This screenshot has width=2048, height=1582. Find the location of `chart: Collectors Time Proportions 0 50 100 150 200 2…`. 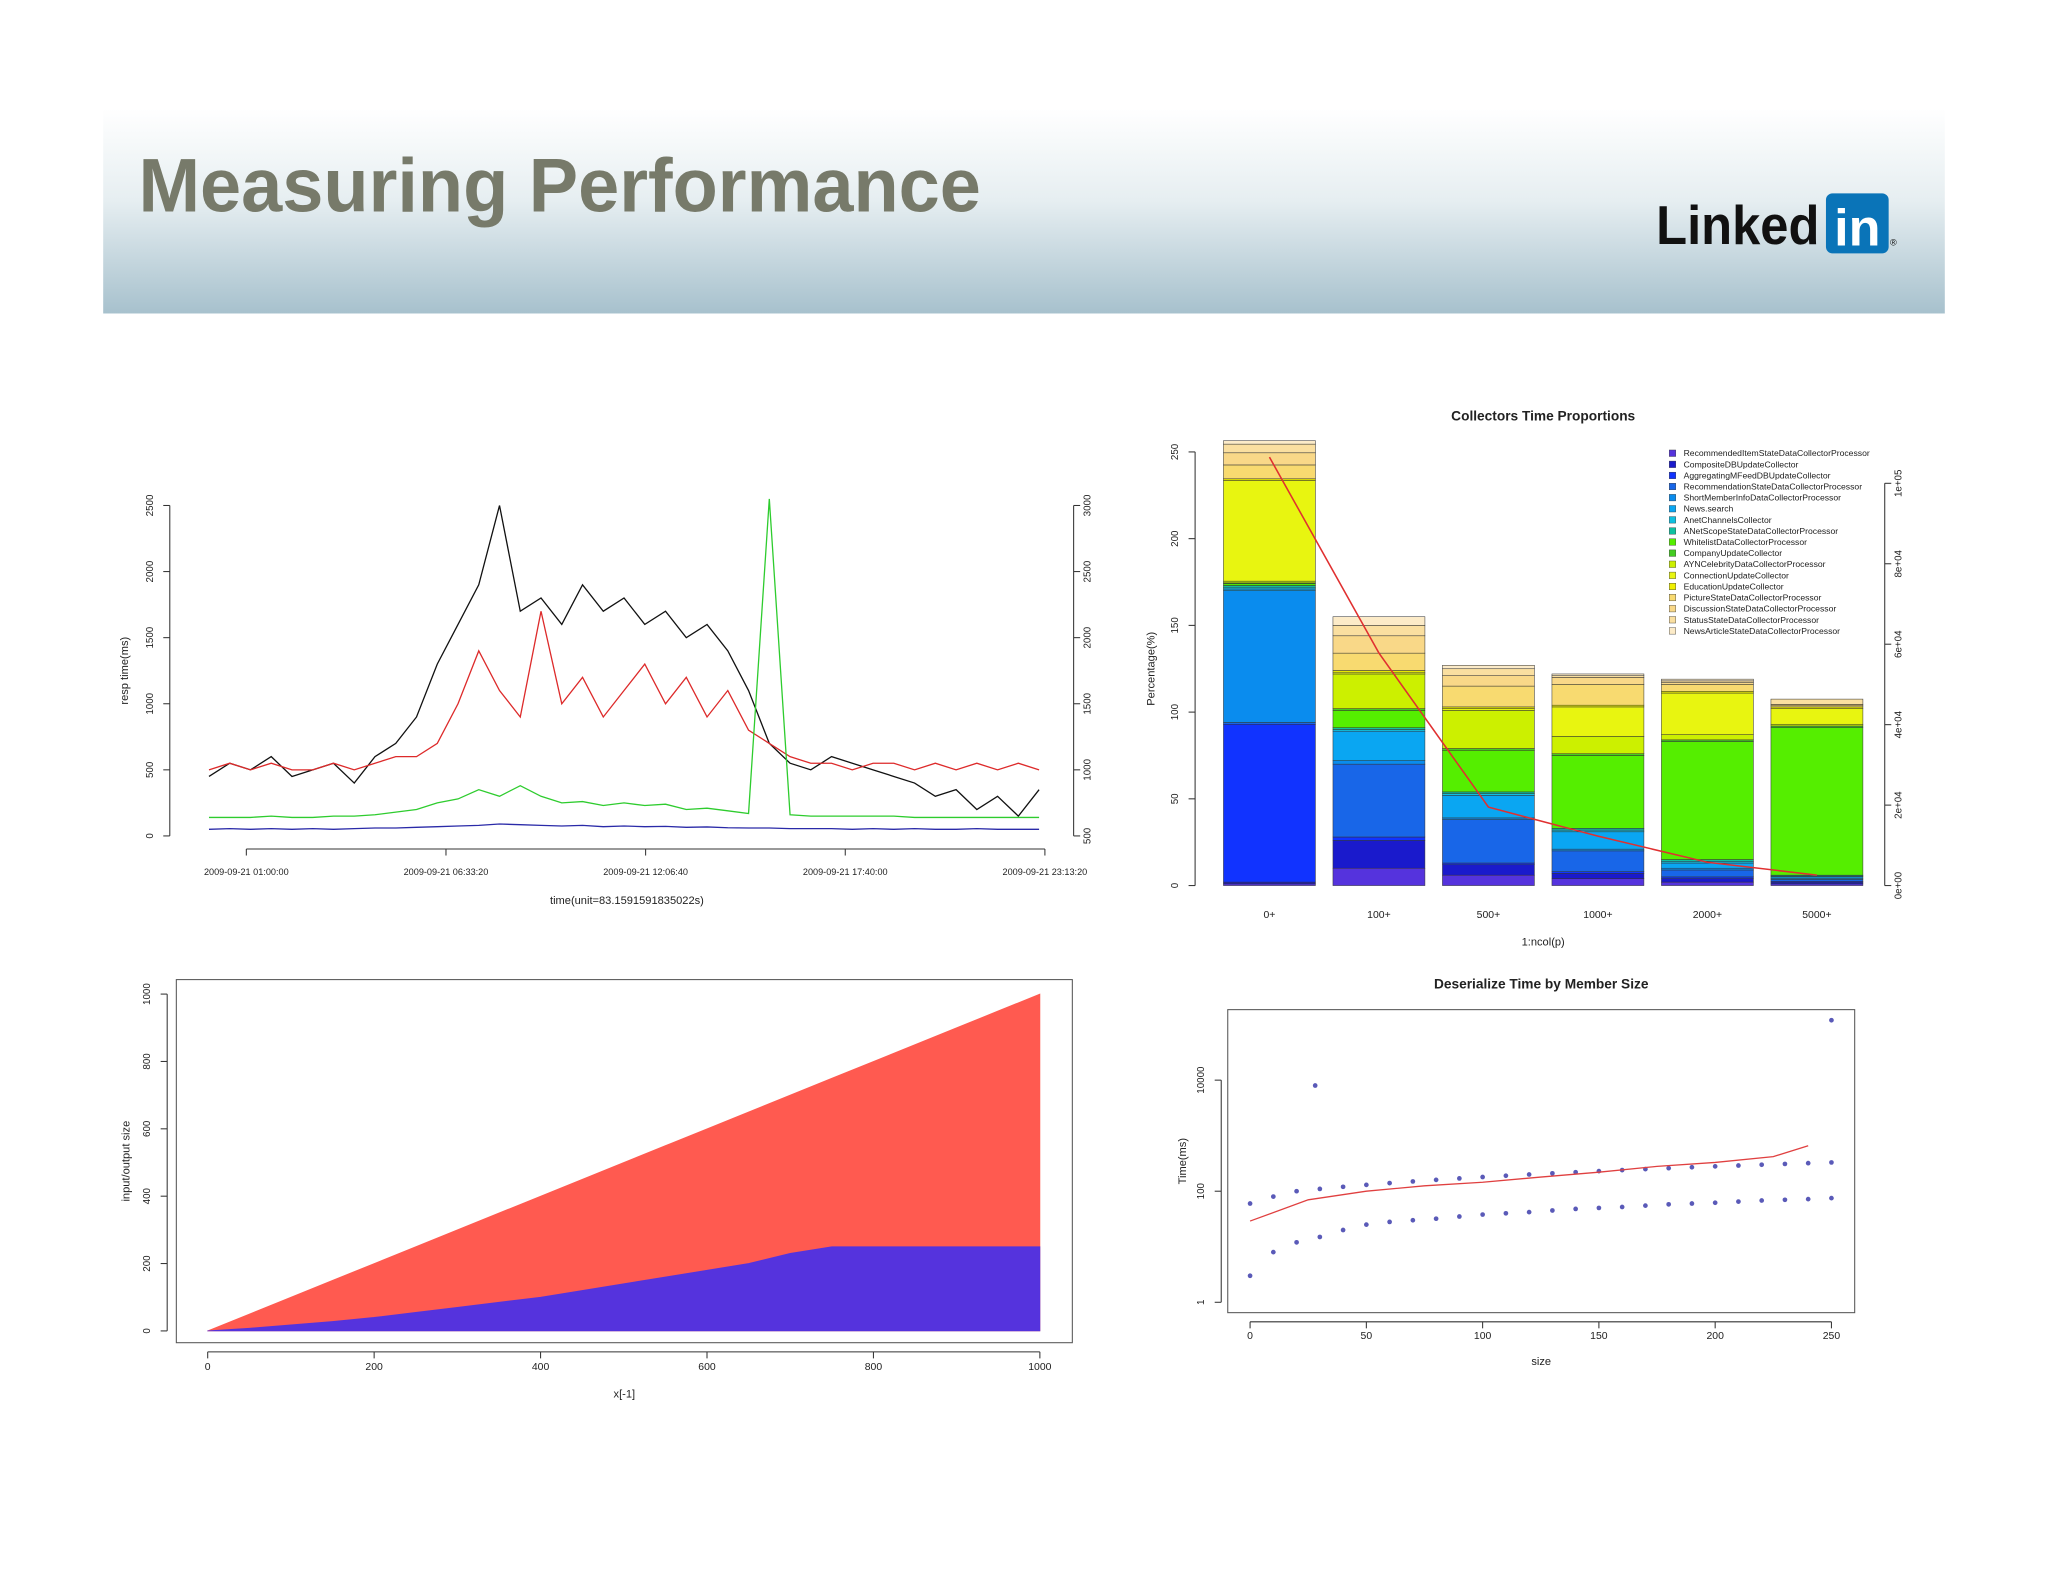

chart: Collectors Time Proportions 0 50 100 150 200 2… is located at coordinates (1525, 679).